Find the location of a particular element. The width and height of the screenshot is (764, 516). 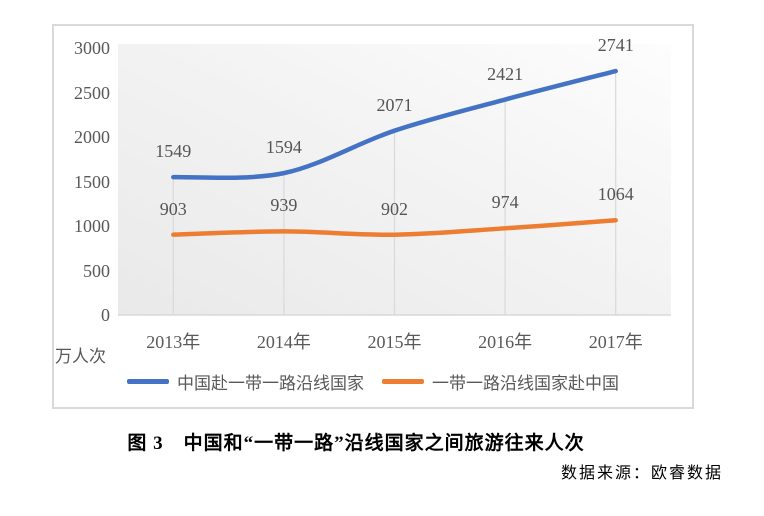

figure-caption: 图 3 中国和“一带一路”沿线国家之间旅游往来人次 is located at coordinates (356, 443).